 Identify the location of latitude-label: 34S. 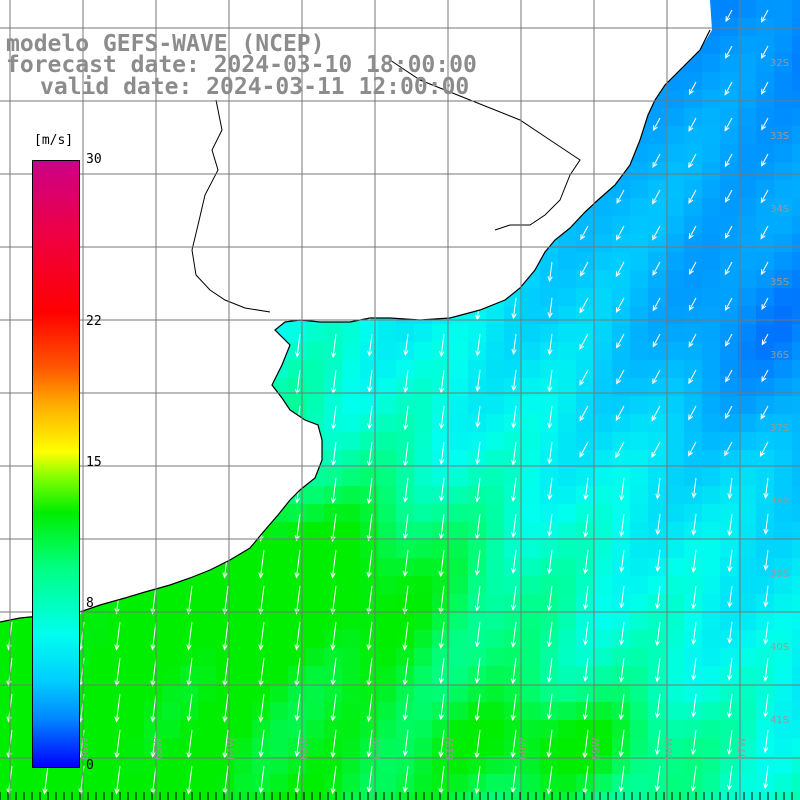
(779, 209).